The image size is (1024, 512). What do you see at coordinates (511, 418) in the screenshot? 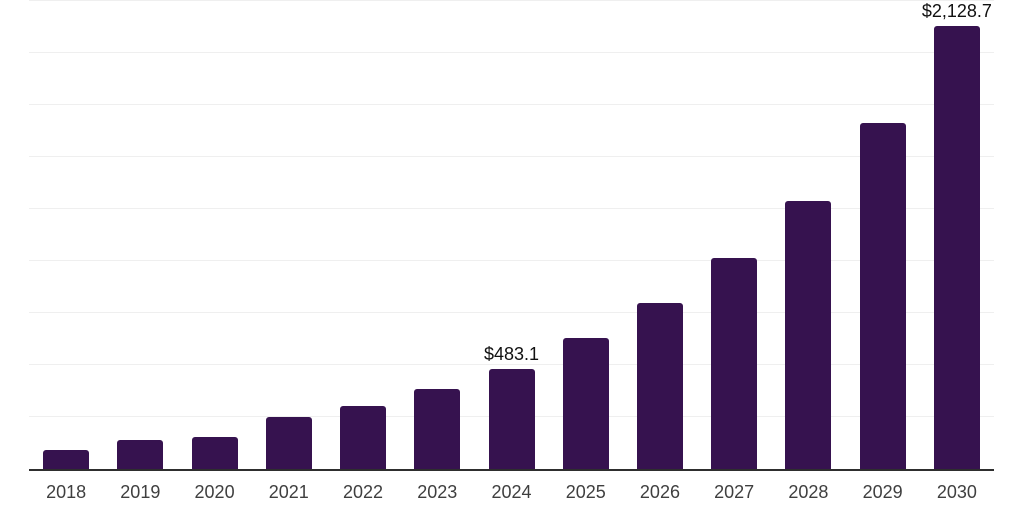
I see `bar-2024` at bounding box center [511, 418].